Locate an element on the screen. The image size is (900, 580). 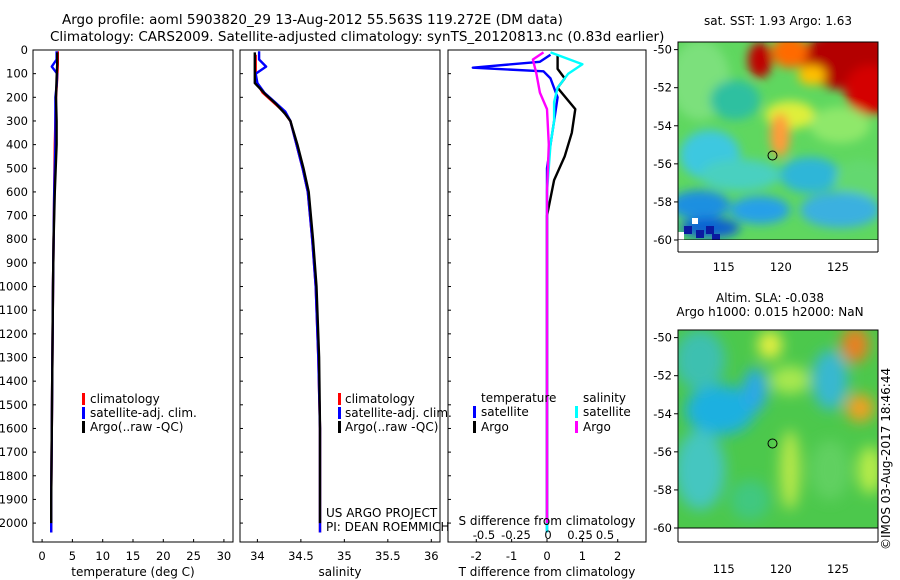
x-tick-label: -1 is located at coordinates (511, 556).